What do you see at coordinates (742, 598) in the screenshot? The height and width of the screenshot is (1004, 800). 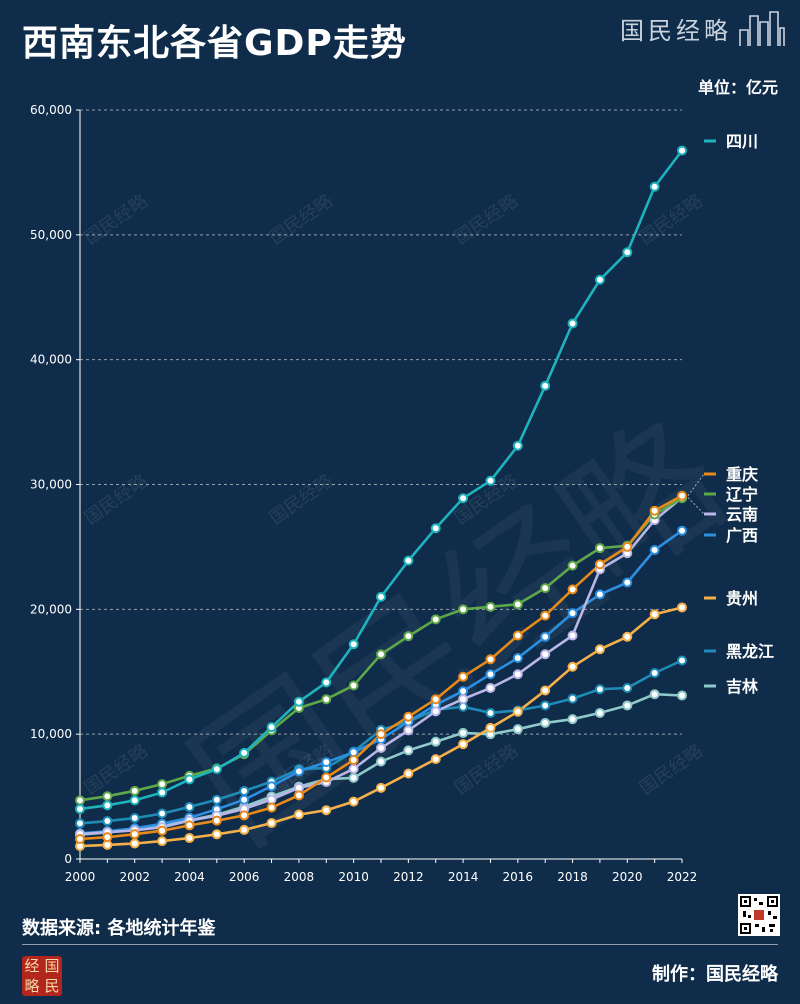 I see `legend-label: 贵州` at bounding box center [742, 598].